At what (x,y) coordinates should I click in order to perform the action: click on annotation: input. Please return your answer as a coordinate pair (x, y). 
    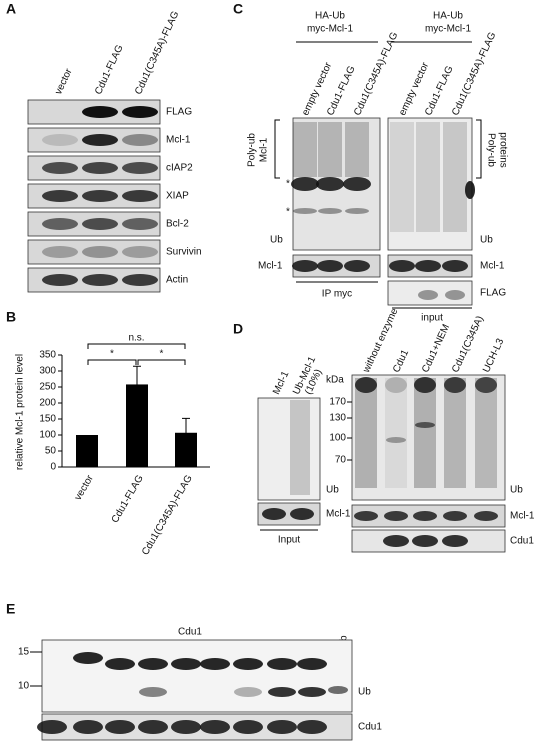
    Looking at the image, I should click on (432, 318).